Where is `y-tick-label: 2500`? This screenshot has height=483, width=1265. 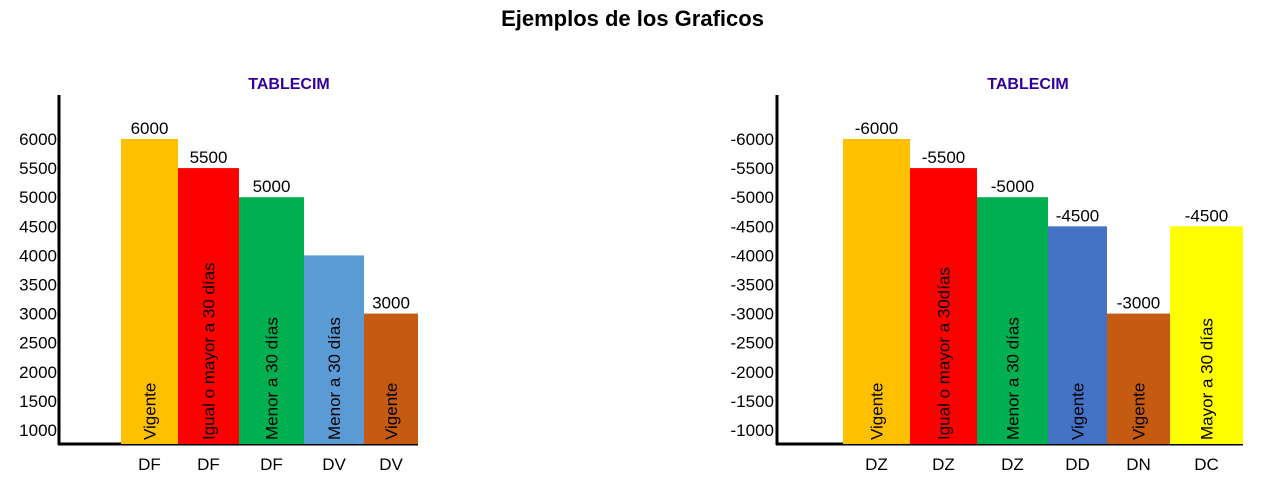 y-tick-label: 2500 is located at coordinates (38, 343).